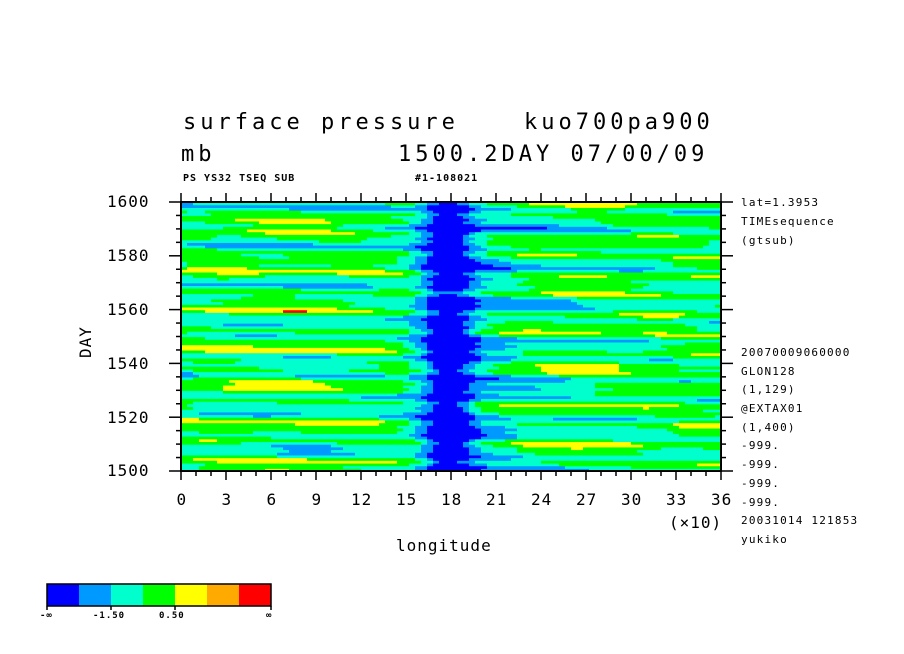 The width and height of the screenshot is (904, 654). Describe the element at coordinates (317, 499) in the screenshot. I see `x-tick-label: 9` at that location.